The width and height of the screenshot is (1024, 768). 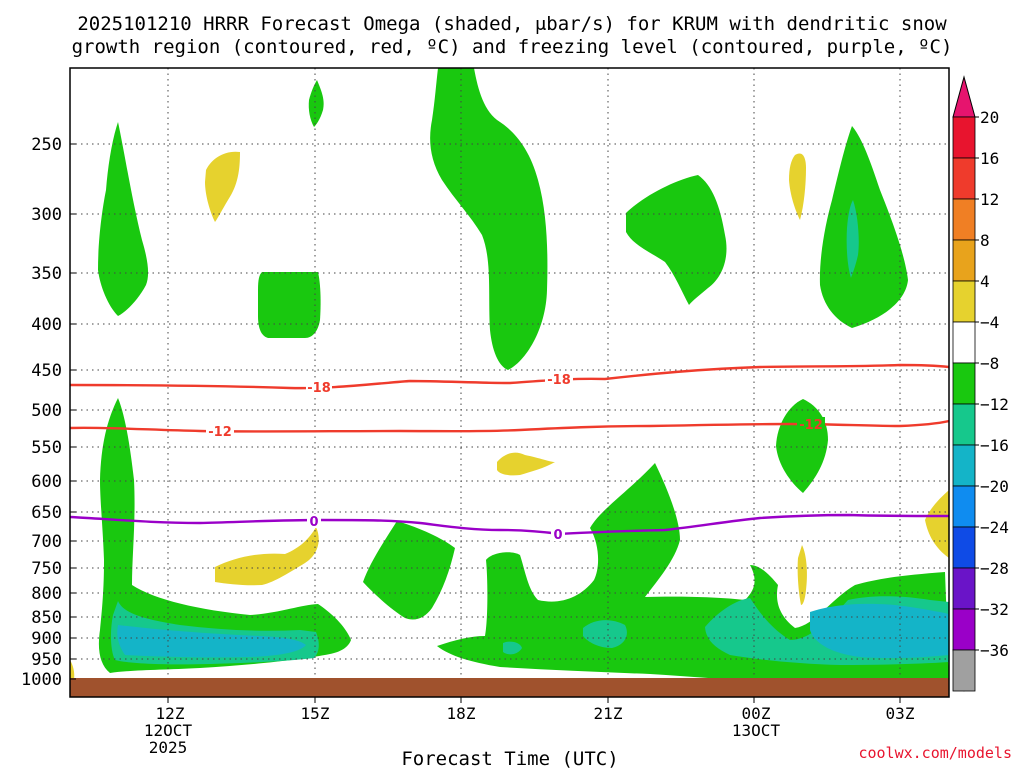 I want to click on contour-line-minus18, so click(x=509, y=376).